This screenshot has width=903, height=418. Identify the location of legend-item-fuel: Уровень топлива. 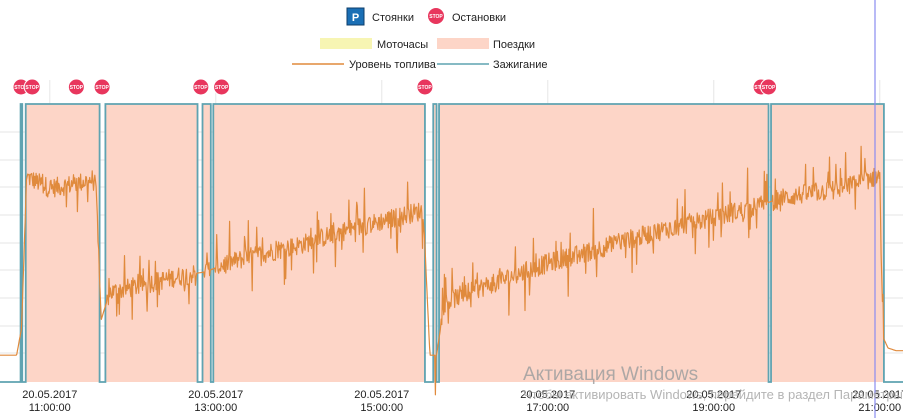
(364, 65).